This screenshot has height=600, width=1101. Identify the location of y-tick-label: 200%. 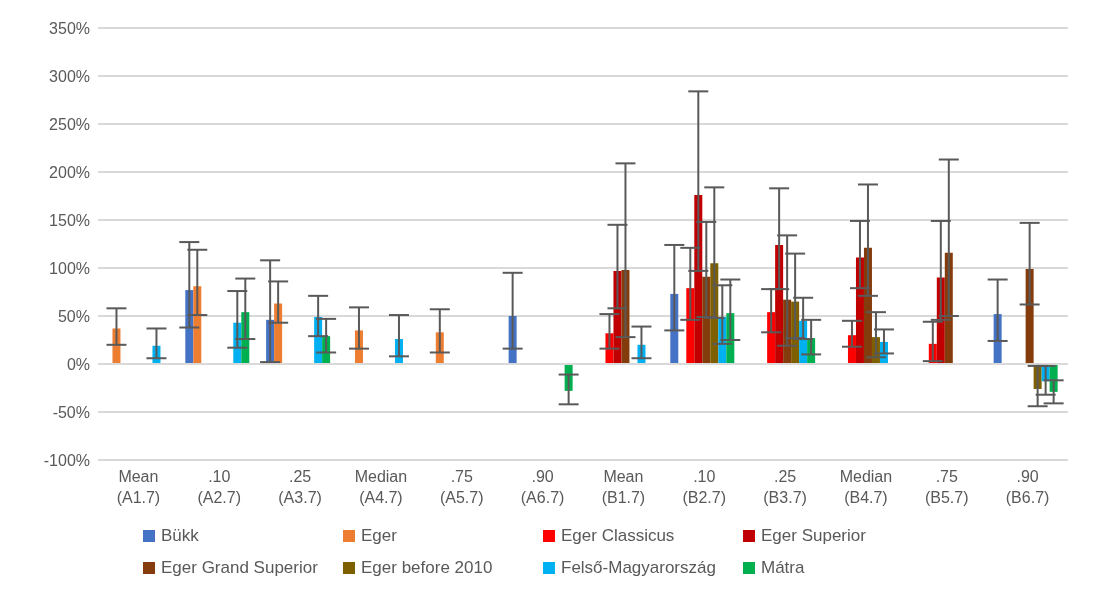
(69, 172).